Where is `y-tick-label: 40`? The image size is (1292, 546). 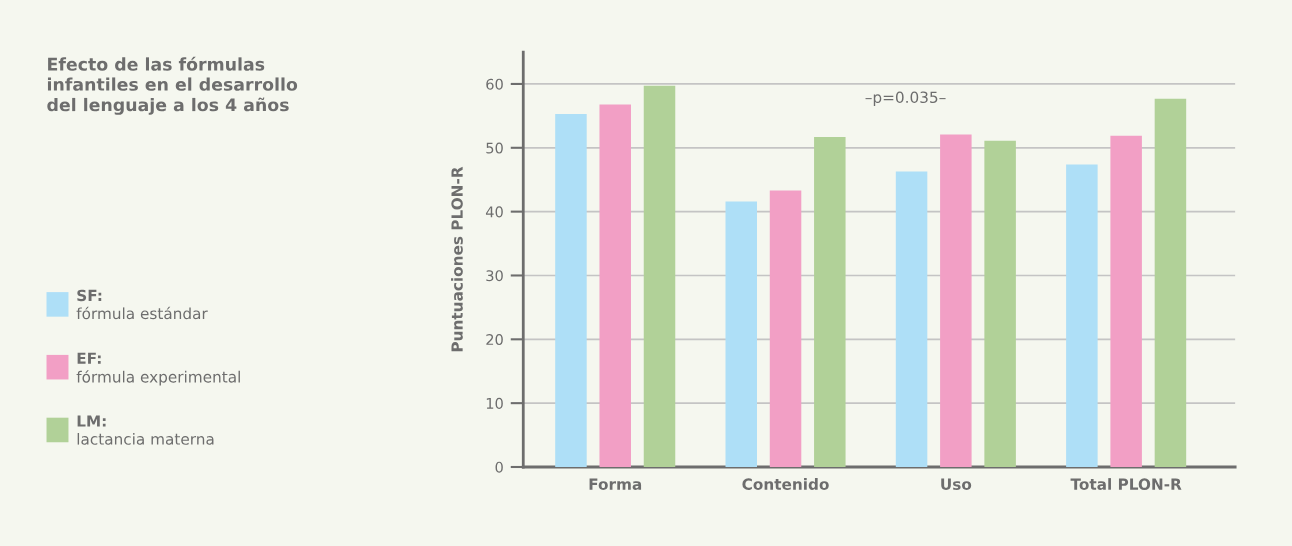
y-tick-label: 40 is located at coordinates (494, 212).